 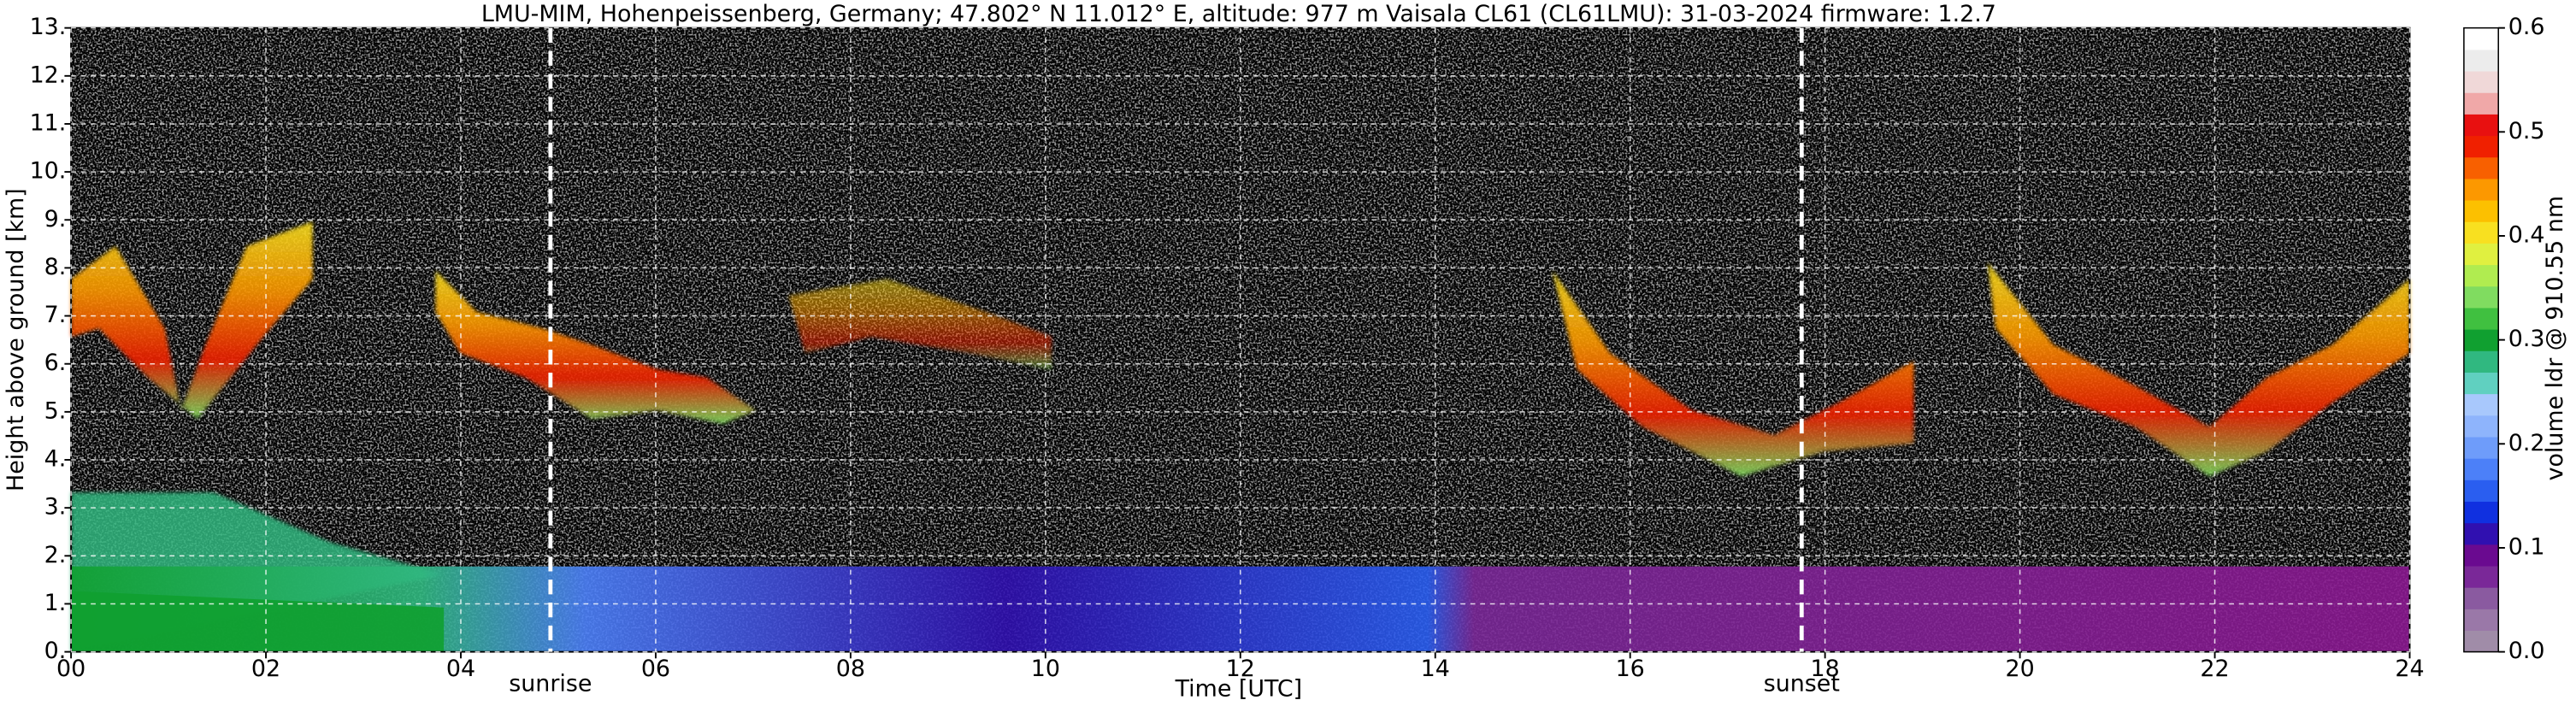 What do you see at coordinates (850, 669) in the screenshot?
I see `x-tick-label: 08` at bounding box center [850, 669].